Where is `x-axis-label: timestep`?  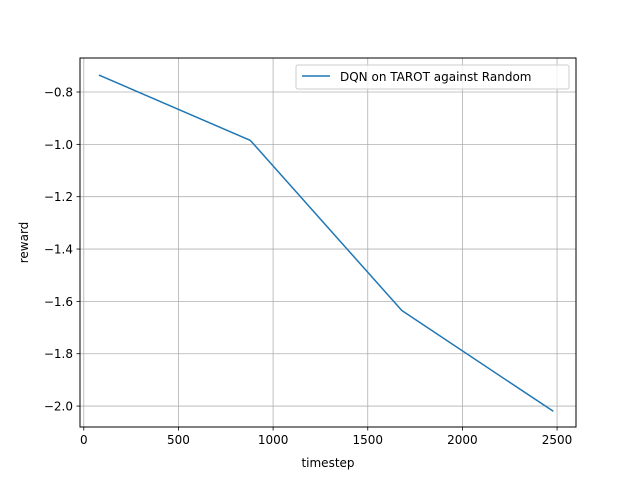 x-axis-label: timestep is located at coordinates (327, 463).